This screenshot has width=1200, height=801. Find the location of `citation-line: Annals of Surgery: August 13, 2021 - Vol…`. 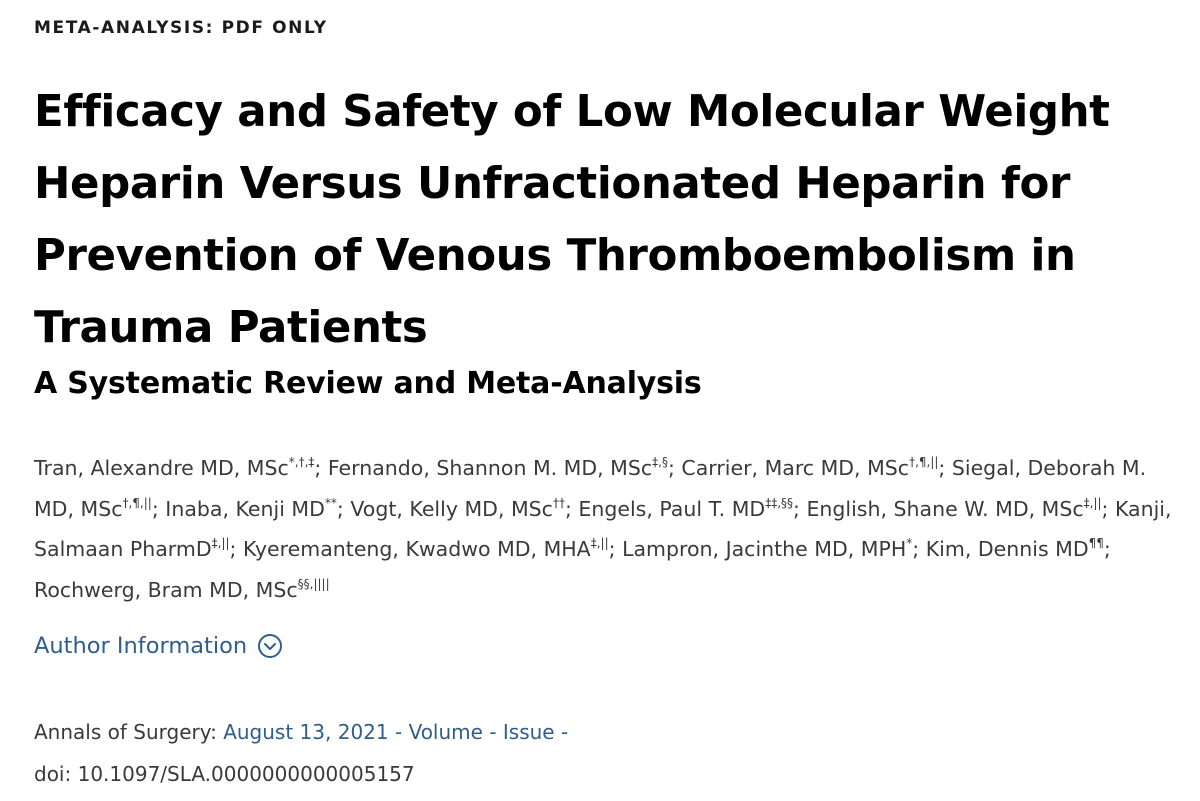

citation-line: Annals of Surgery: August 13, 2021 - Vol… is located at coordinates (301, 732).